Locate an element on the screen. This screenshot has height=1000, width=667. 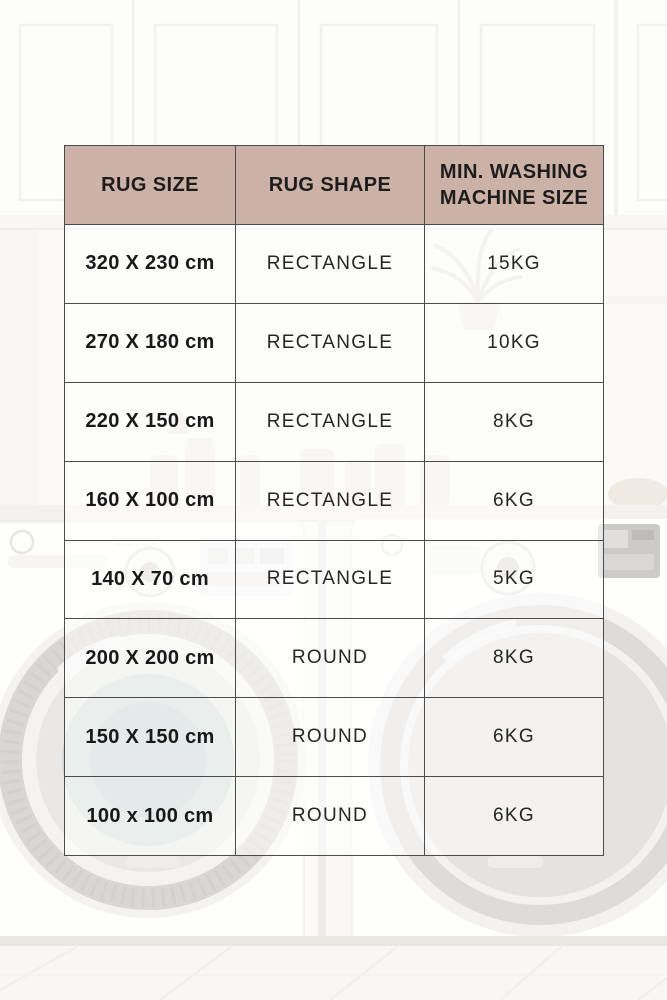
rug-size-cell: 270 X 180 cm is located at coordinates (150, 342).